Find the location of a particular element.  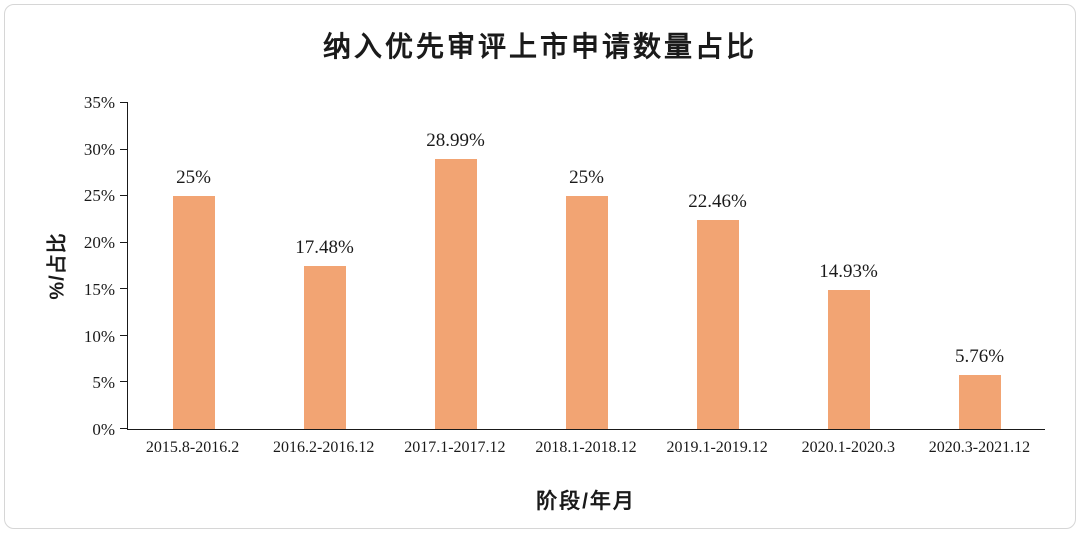

x-tick-label: 2019.1-2019.12 is located at coordinates (717, 447).